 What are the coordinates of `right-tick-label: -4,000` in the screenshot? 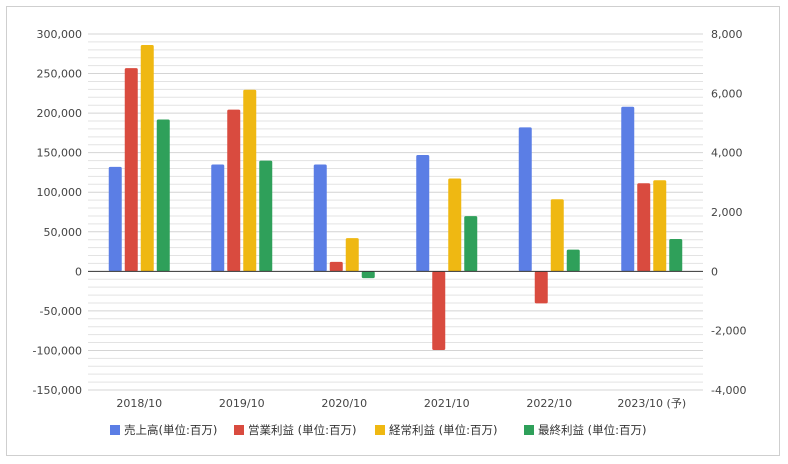 It's located at (728, 390).